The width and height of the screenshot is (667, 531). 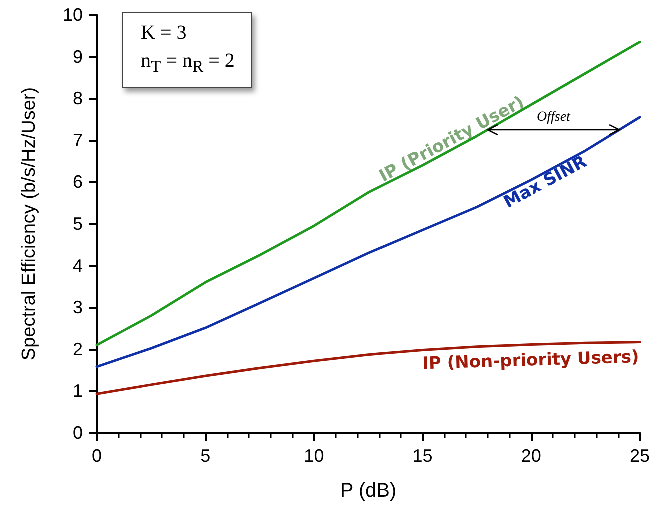 I want to click on y-tick-label: 9, so click(x=77, y=56).